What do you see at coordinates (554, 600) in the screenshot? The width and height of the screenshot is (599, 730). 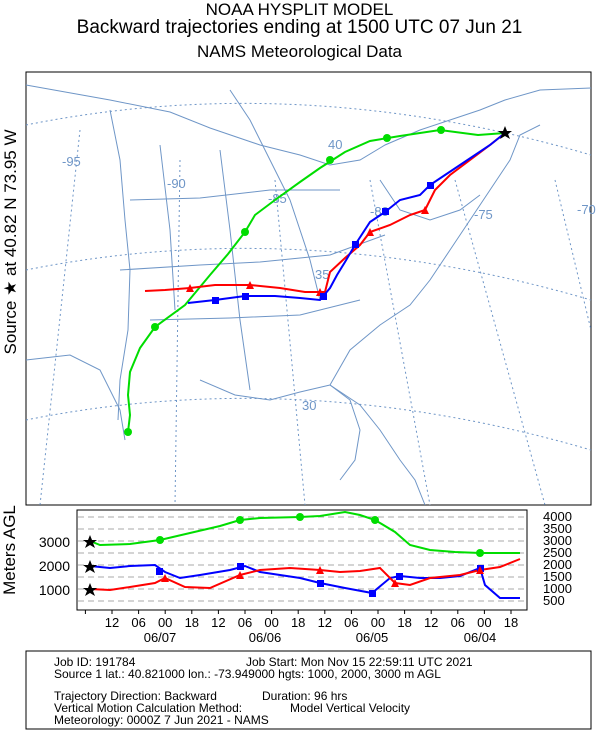 I see `scale-500: 500` at bounding box center [554, 600].